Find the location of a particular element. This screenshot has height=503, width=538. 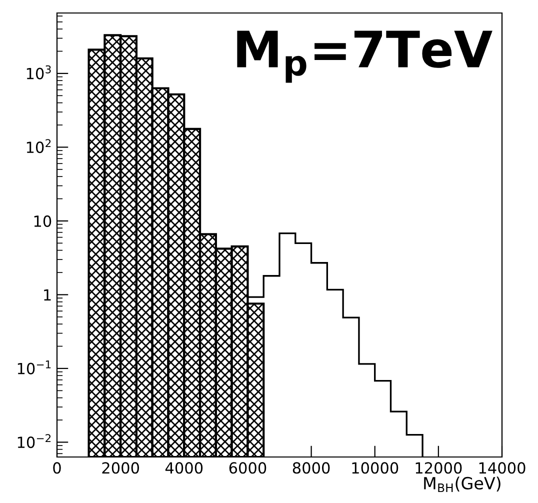

y-tick-label: 1 is located at coordinates (47, 294).